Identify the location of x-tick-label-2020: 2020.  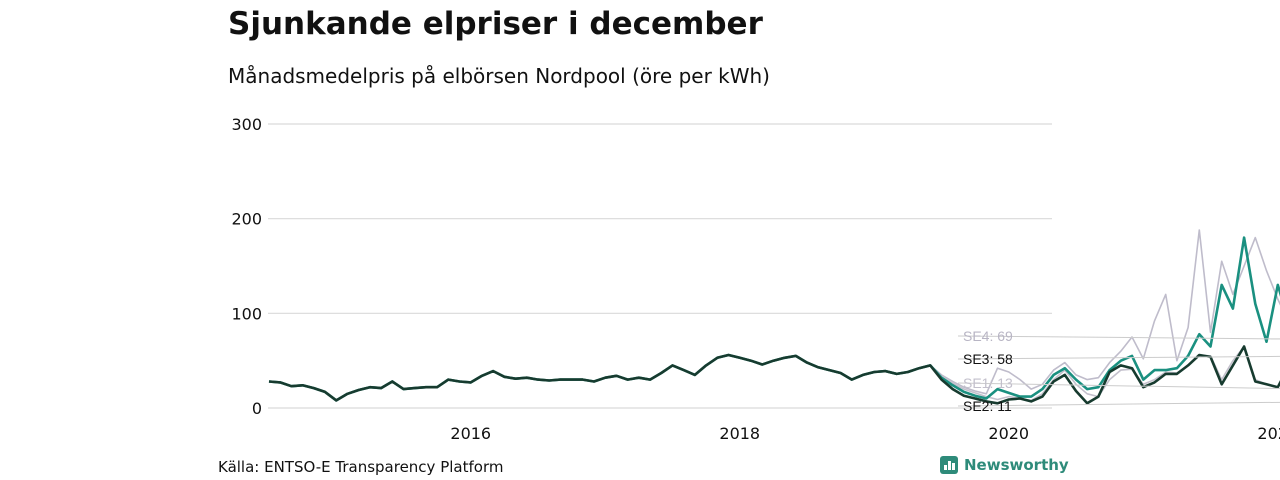
(1008, 433).